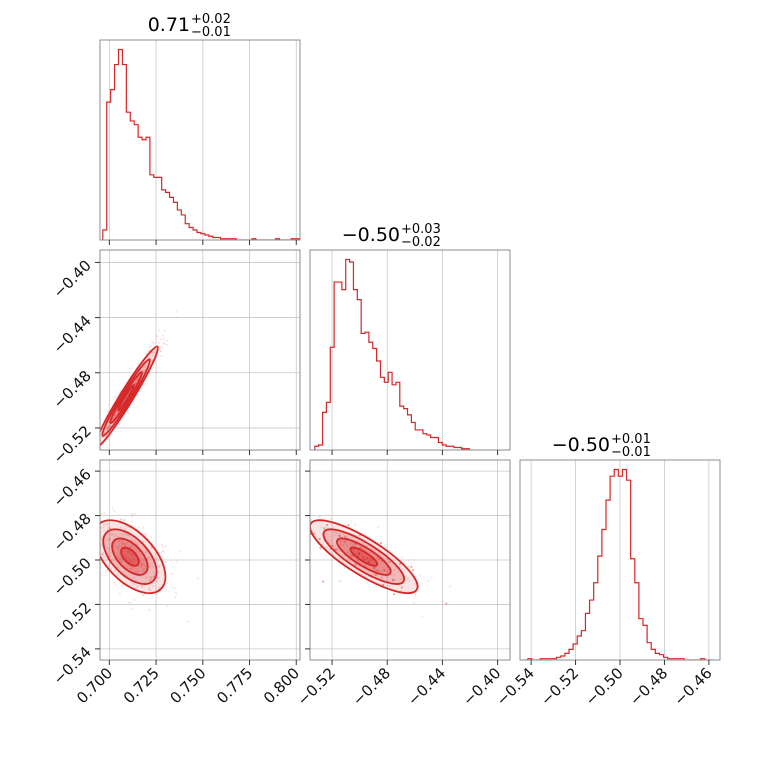 The width and height of the screenshot is (760, 760). Describe the element at coordinates (604, 686) in the screenshot. I see `x-tick-label: −0.50` at that location.